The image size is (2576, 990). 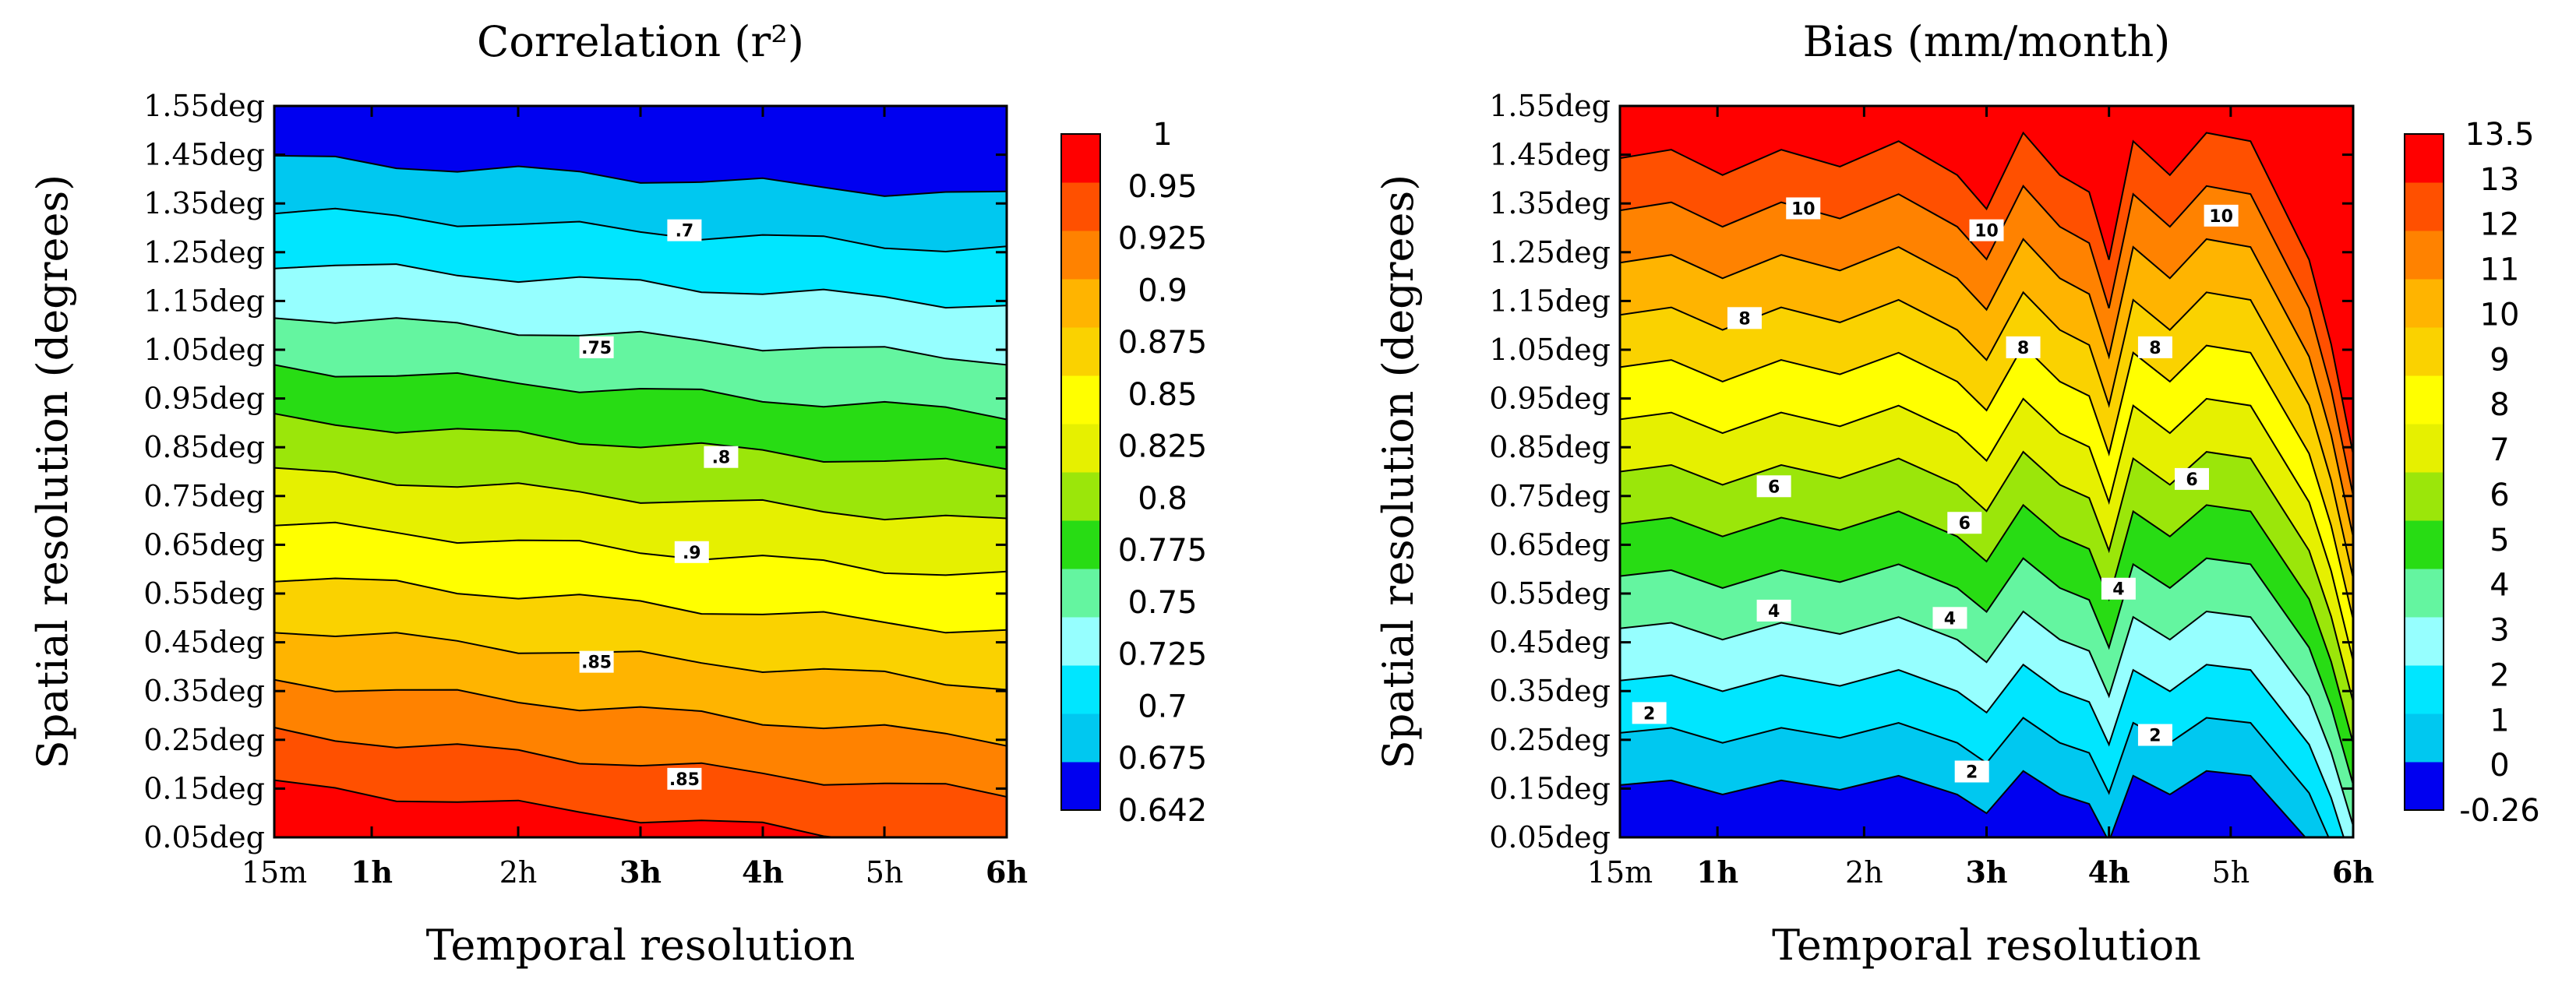 I want to click on colorbar-label: 8, so click(x=2499, y=405).